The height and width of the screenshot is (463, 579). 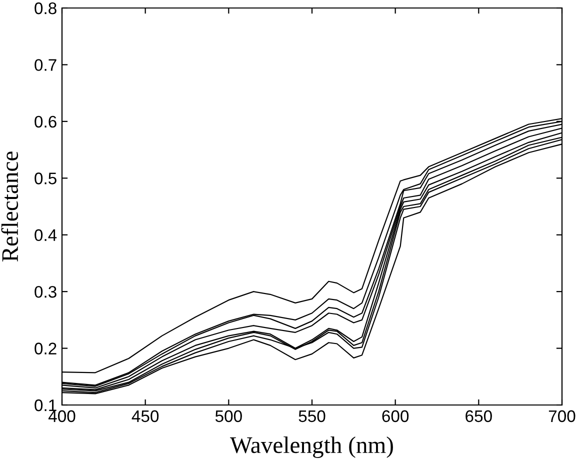 I want to click on y-axis-title: Reflectance, so click(x=9, y=207).